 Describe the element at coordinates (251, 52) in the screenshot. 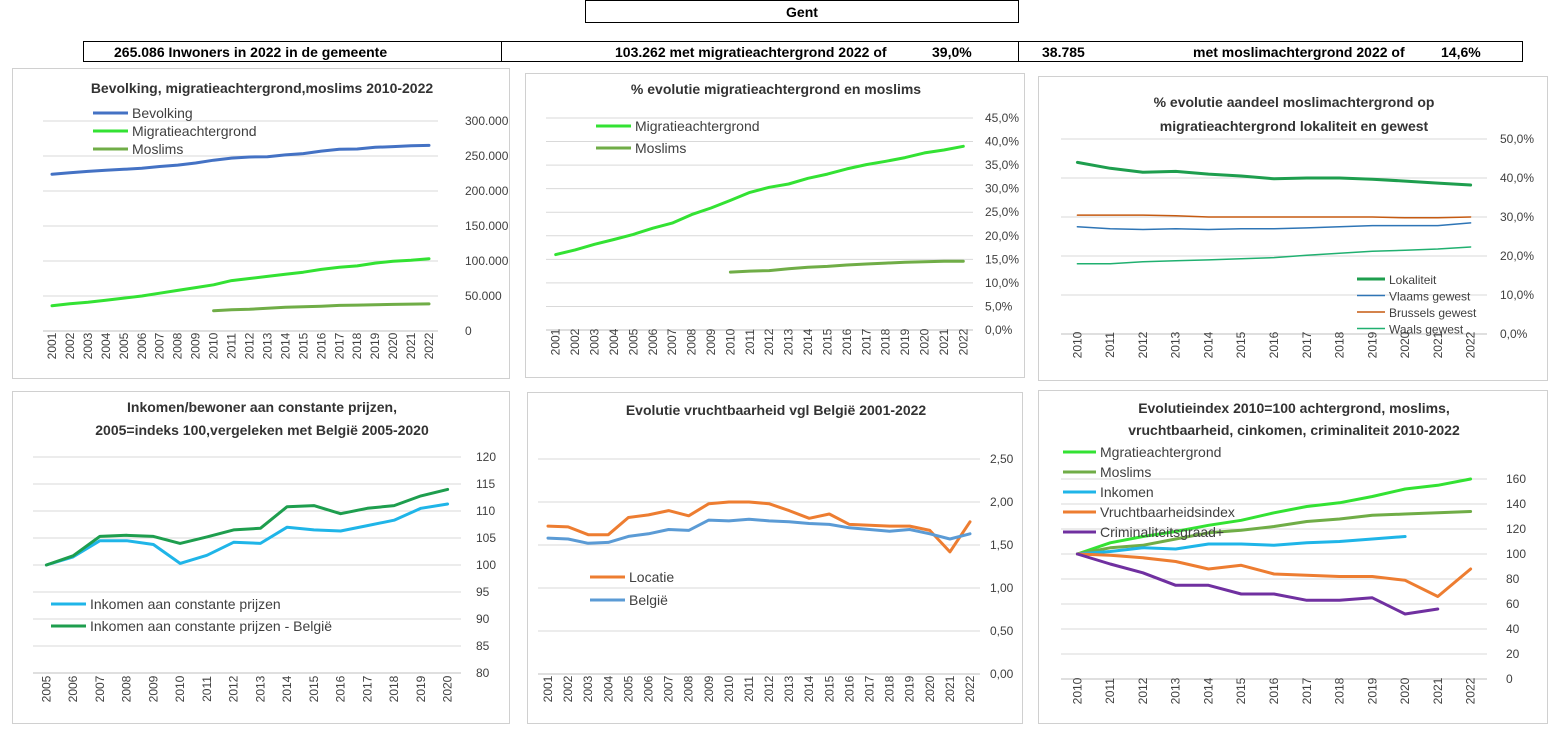

I see `stat-population: 265.086 Inwoners in 2022 in de gemeente` at that location.